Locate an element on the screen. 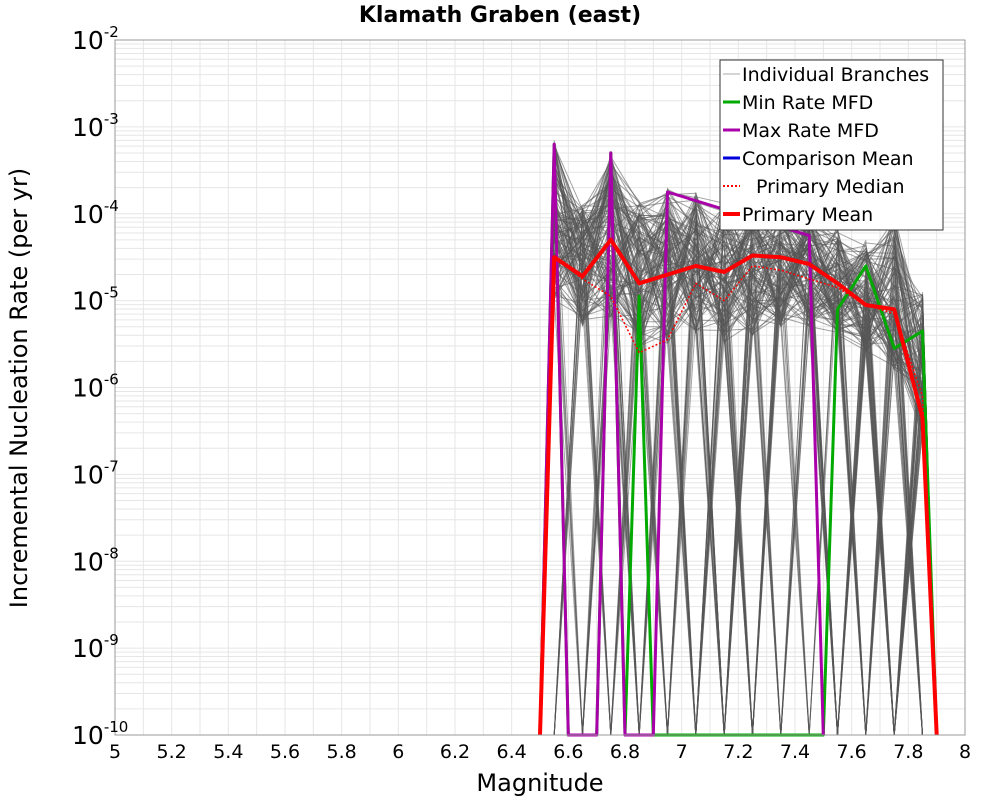 Image resolution: width=1000 pixels, height=800 pixels. x-tick-label: 7.4 is located at coordinates (795, 752).